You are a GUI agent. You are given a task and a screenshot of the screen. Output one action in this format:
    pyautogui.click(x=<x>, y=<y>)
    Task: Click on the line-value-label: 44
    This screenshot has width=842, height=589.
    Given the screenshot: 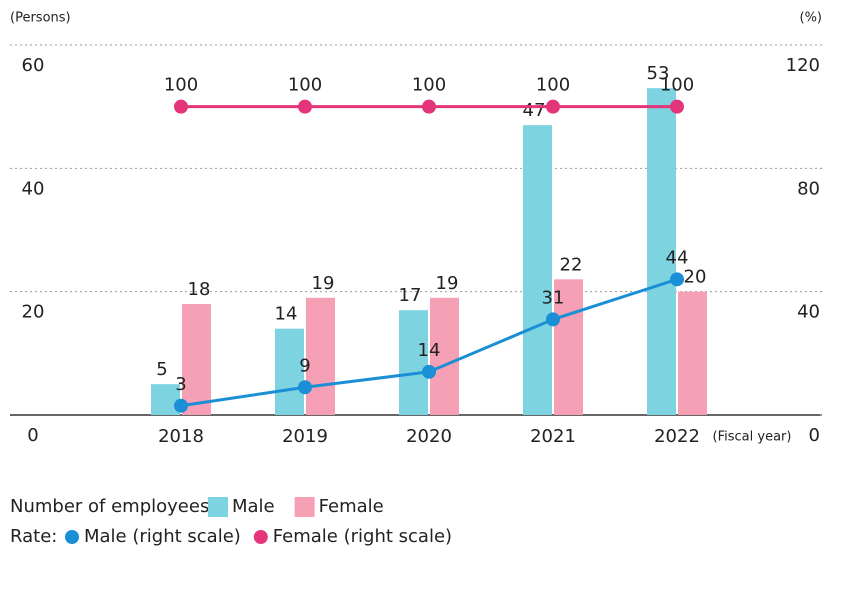 What is the action you would take?
    pyautogui.click(x=677, y=257)
    